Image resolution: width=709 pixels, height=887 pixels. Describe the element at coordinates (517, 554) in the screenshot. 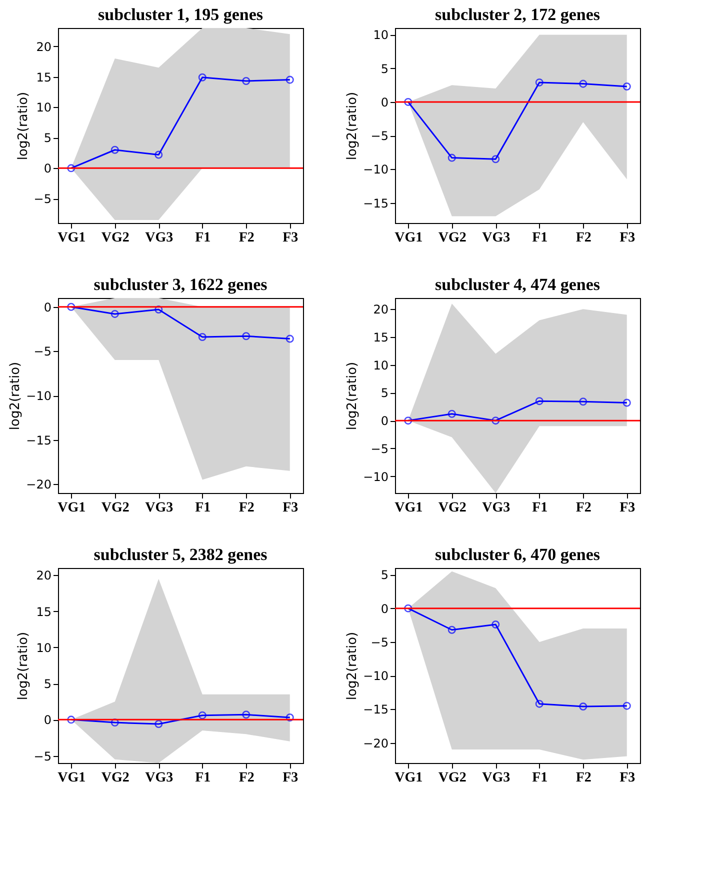

I see `chart-title: subcluster 6, 470 genes` at that location.